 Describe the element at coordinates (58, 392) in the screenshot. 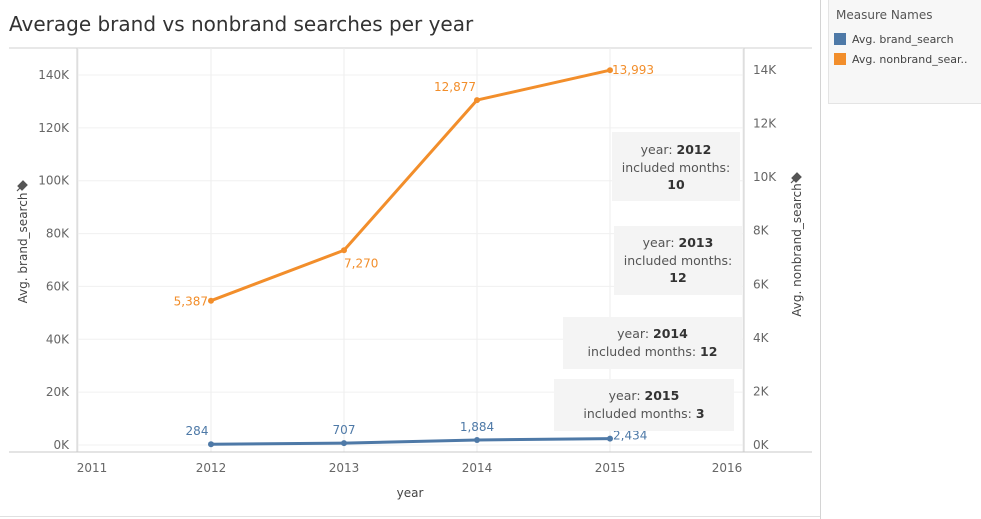

I see `y-left-tick-label: 20K` at that location.